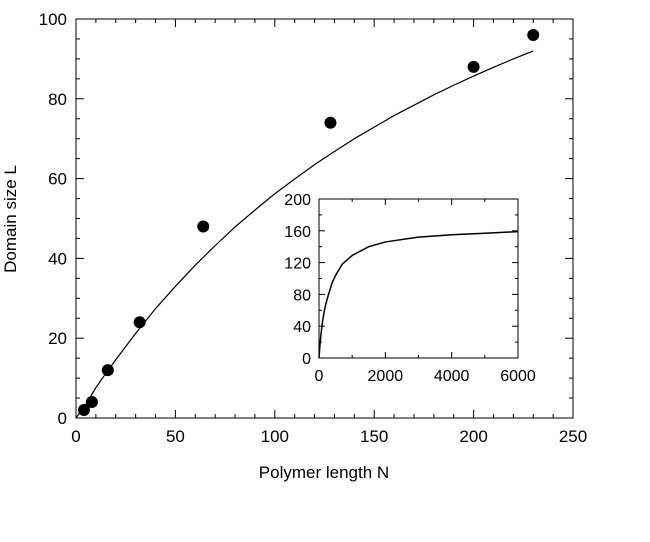 The image size is (650, 542). I want to click on inset-y-tick-label: 160, so click(297, 232).